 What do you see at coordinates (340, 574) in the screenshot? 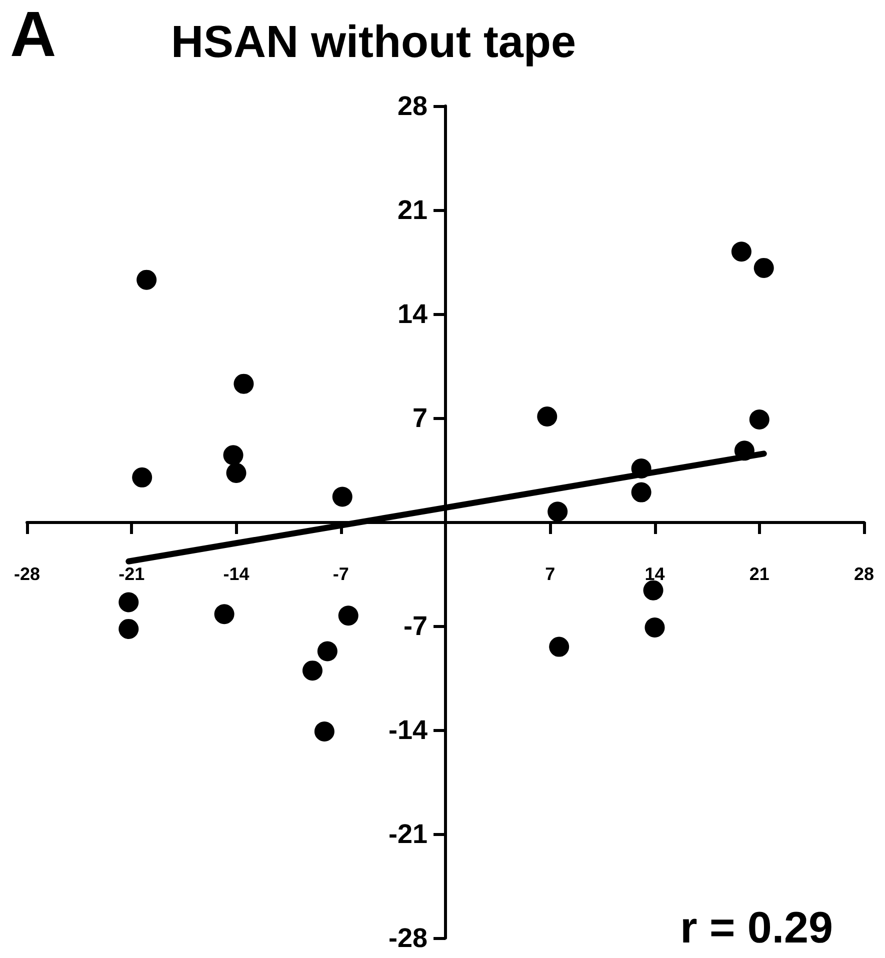
I see `x-tick-label: -7` at bounding box center [340, 574].